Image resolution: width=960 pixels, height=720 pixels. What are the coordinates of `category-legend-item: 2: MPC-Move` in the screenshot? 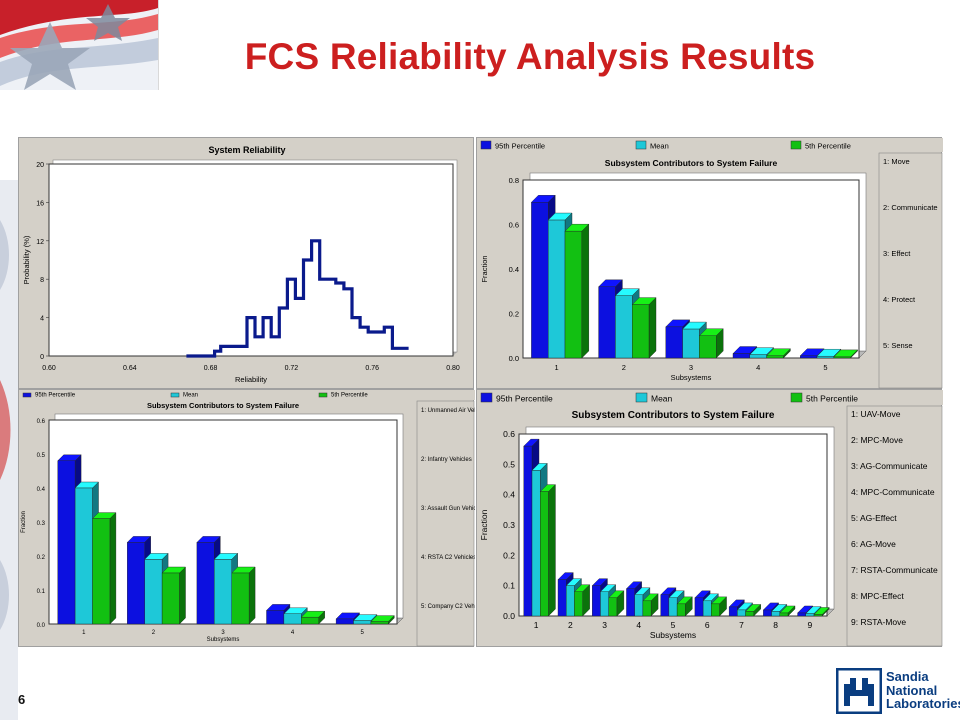 It's located at (877, 440).